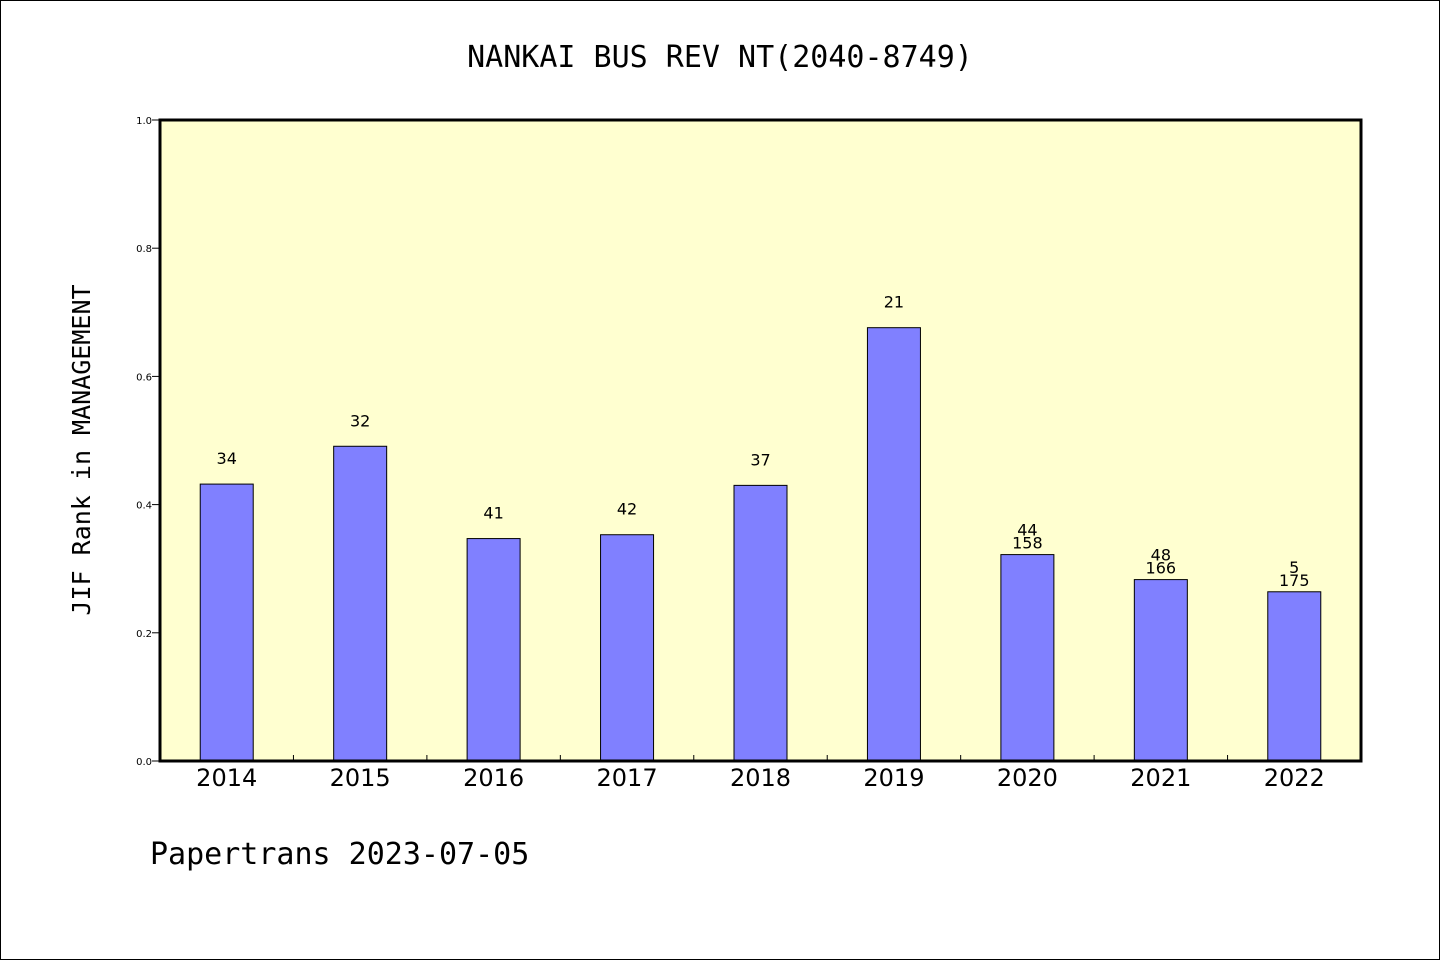 The width and height of the screenshot is (1440, 960). Describe the element at coordinates (1294, 580) in the screenshot. I see `data-label: 175` at that location.